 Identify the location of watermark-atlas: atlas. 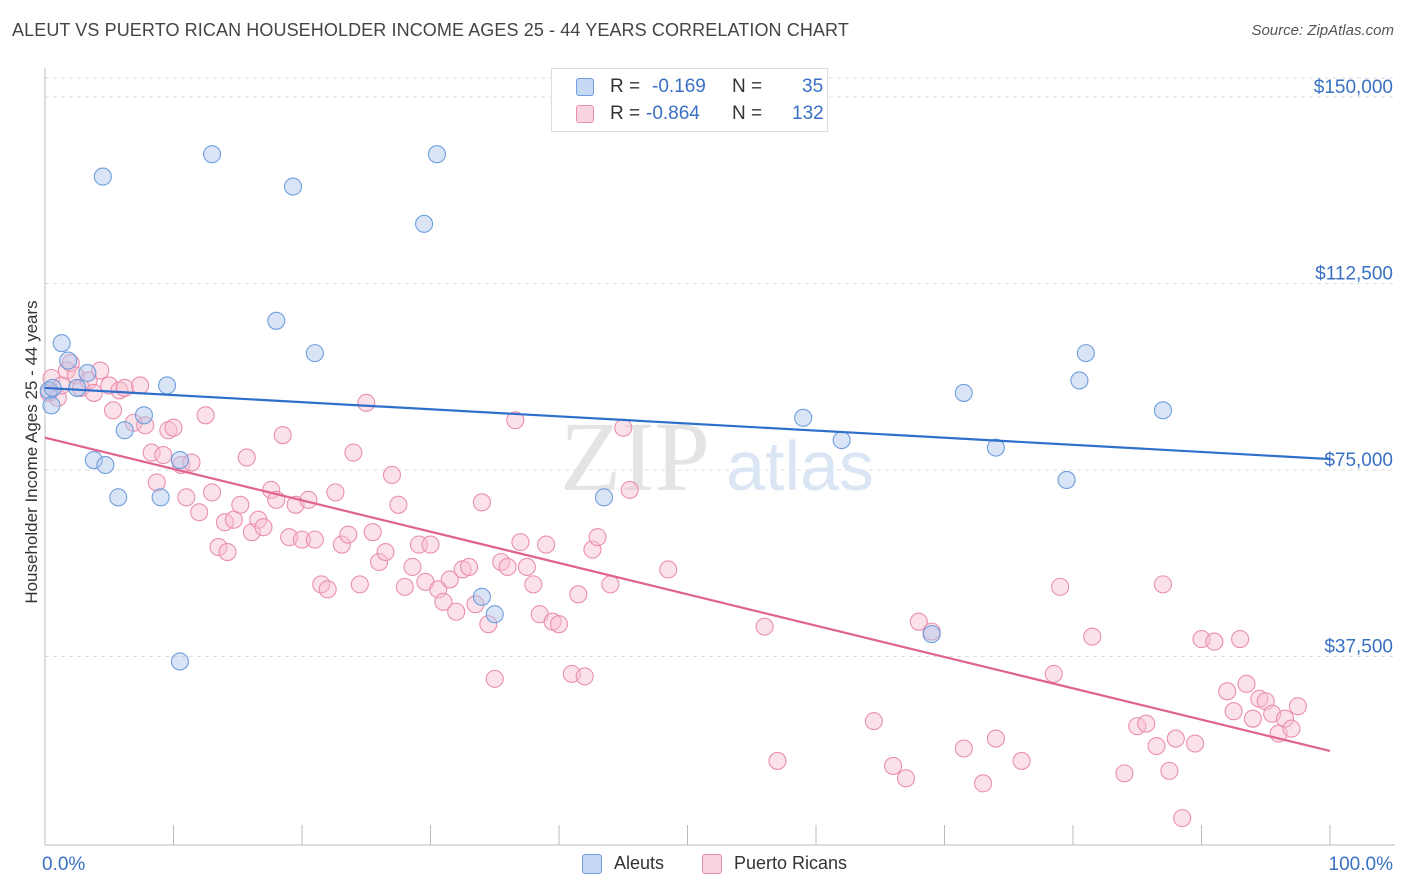
(800, 466).